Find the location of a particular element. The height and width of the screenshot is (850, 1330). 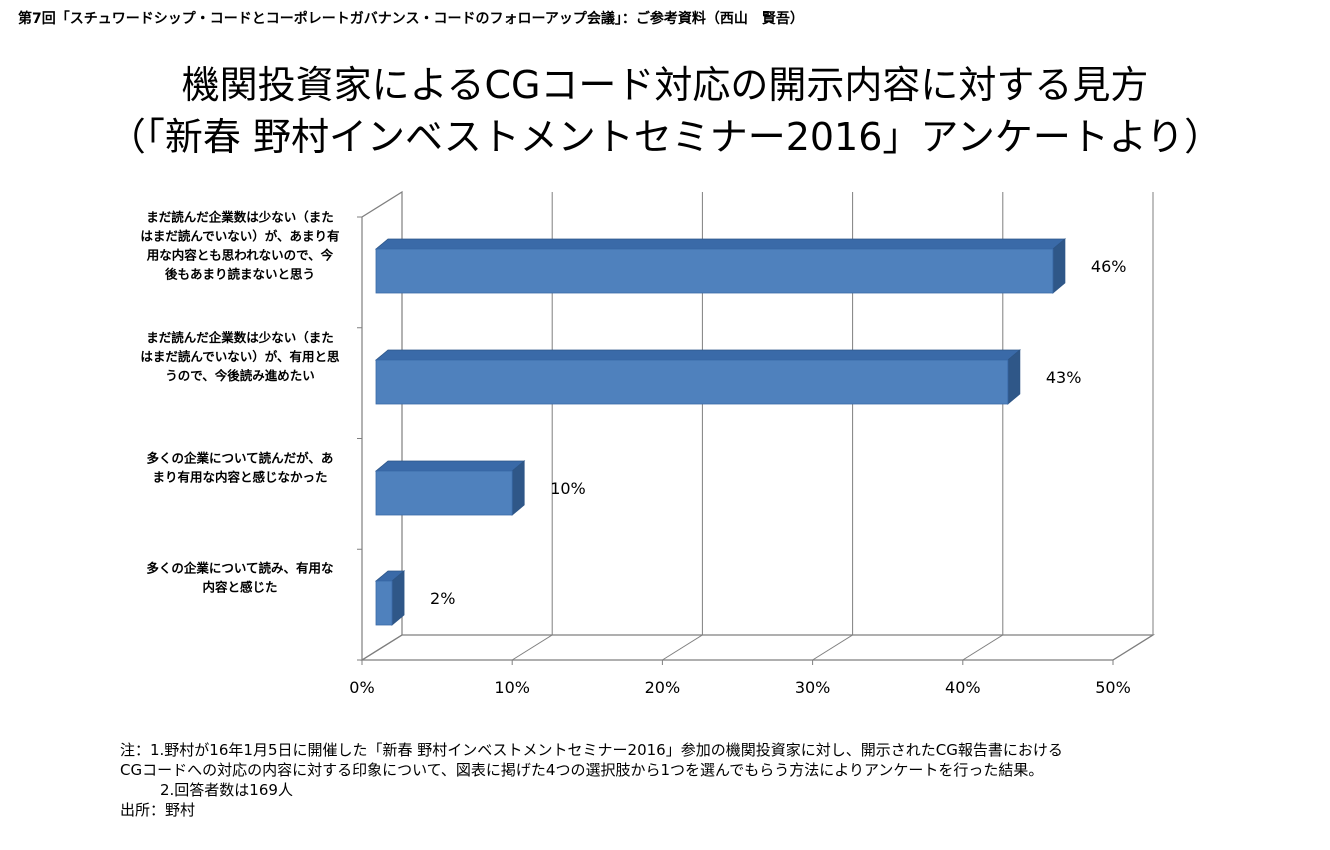

category-label: まり有用な内容と感じなかった is located at coordinates (239, 477).